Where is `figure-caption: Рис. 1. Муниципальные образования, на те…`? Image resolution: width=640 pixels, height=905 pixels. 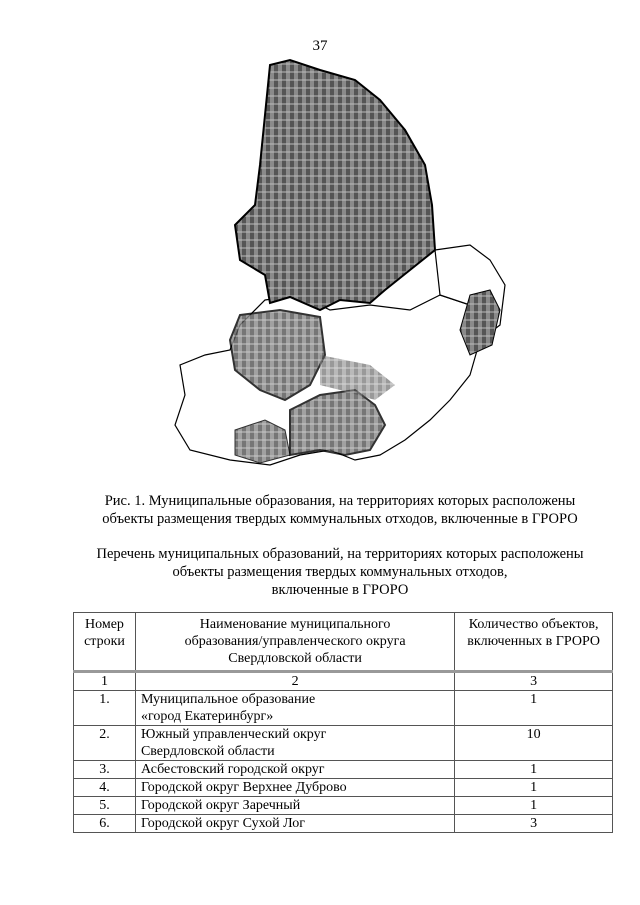
figure-caption: Рис. 1. Муниципальные образования, на те… is located at coordinates (340, 510).